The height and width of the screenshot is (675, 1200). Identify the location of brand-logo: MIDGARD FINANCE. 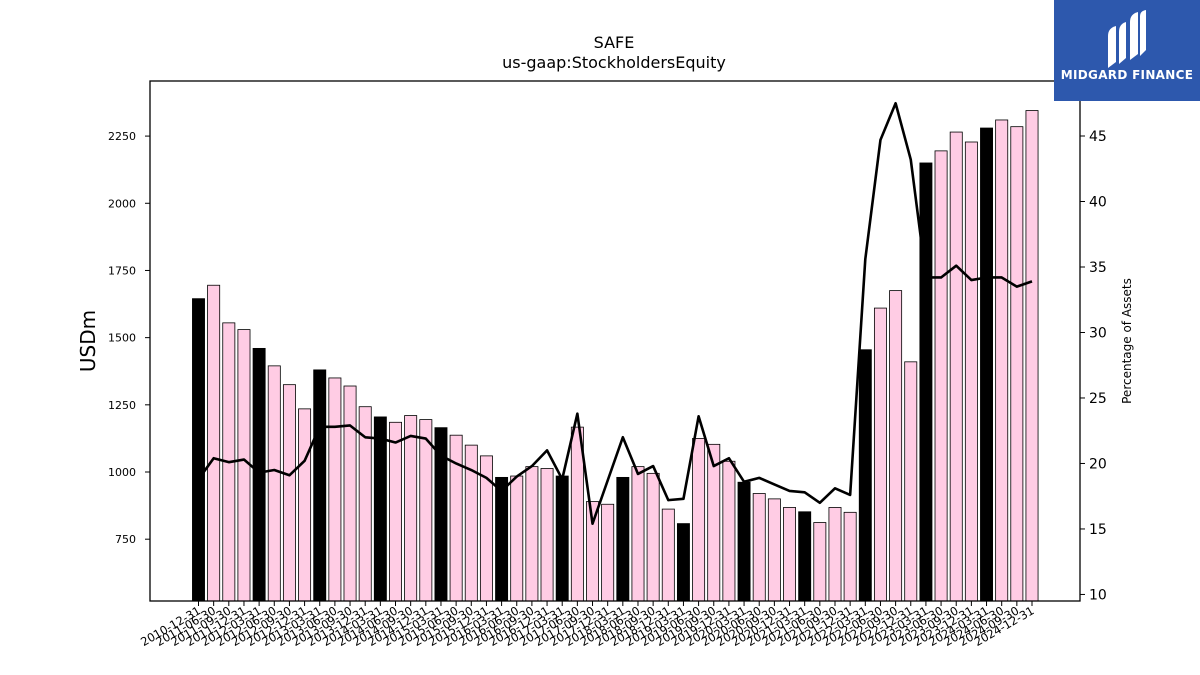
(1127, 50).